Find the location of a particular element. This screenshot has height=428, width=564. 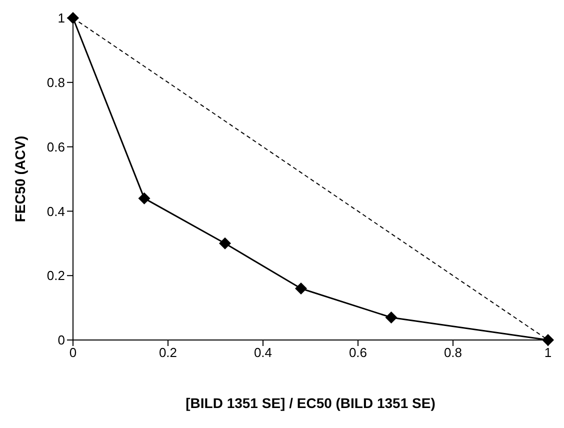

x-tick-label: 0.8 is located at coordinates (453, 352).